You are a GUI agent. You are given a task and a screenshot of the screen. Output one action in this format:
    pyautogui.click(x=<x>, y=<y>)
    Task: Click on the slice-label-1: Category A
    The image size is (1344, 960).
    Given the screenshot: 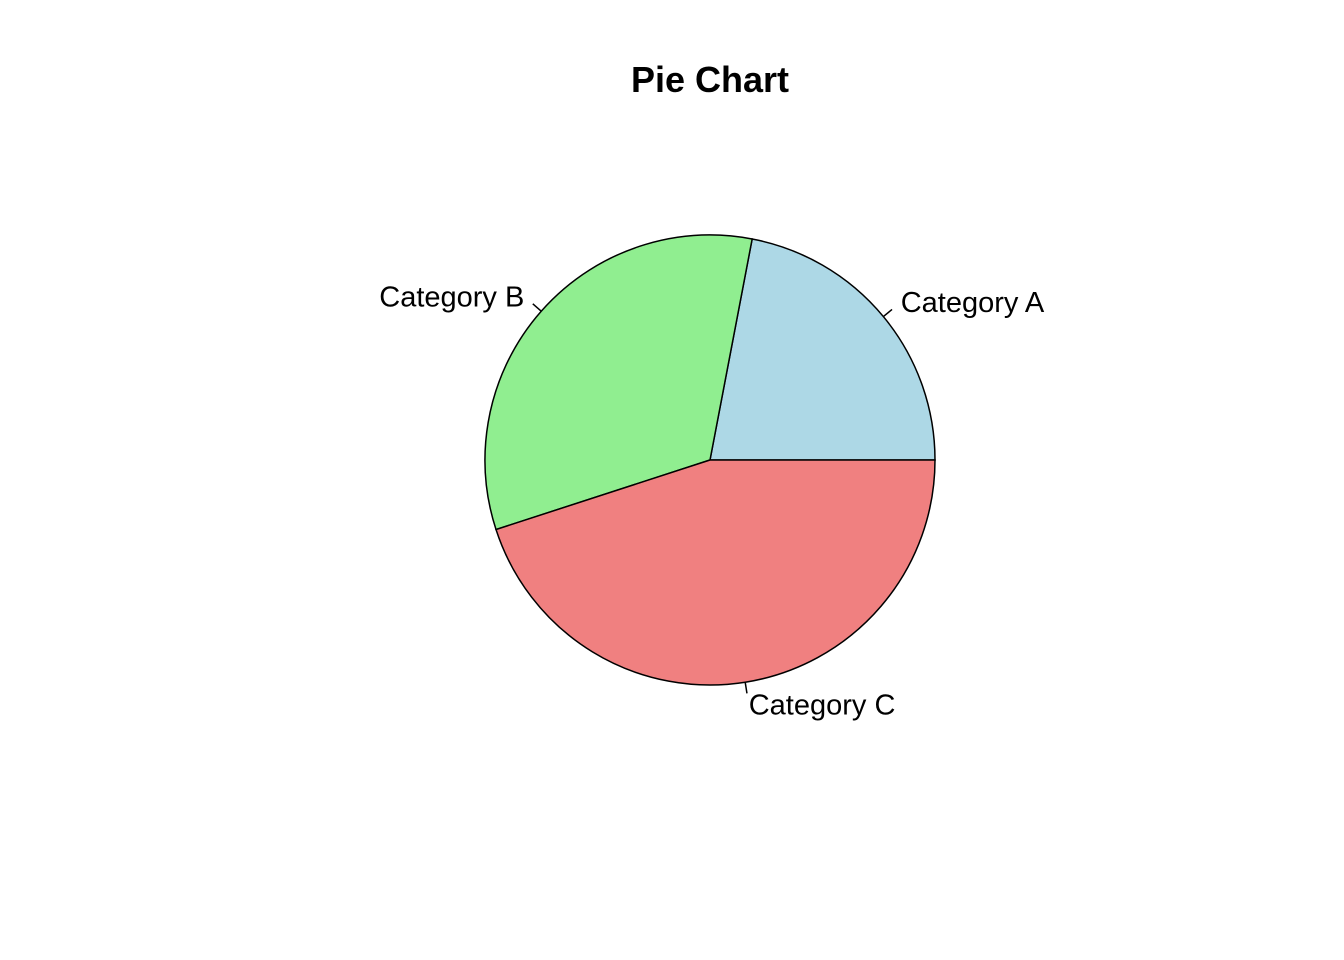 What is the action you would take?
    pyautogui.click(x=973, y=303)
    